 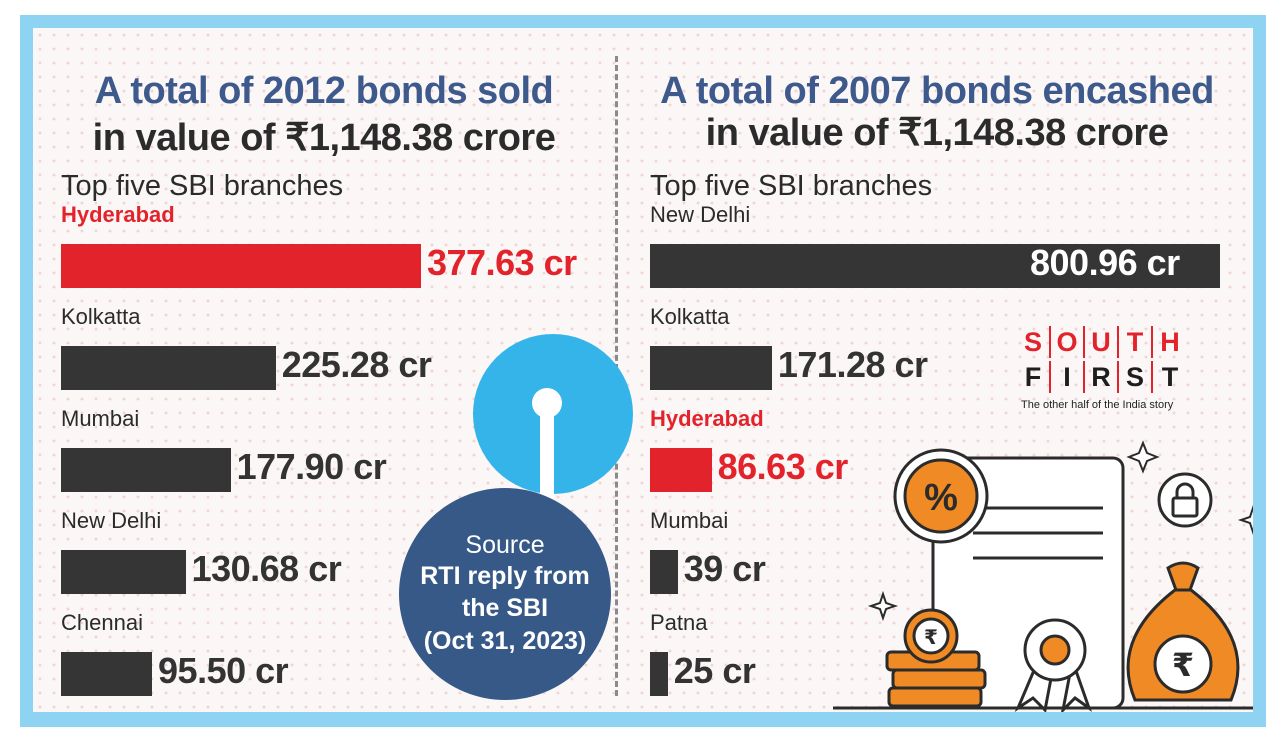 I want to click on padlock-icon, so click(x=1185, y=500).